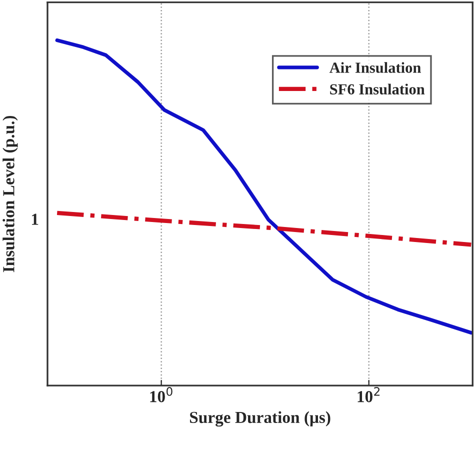 This screenshot has width=475, height=459. I want to click on legend-label: Air Insulation, so click(375, 67).